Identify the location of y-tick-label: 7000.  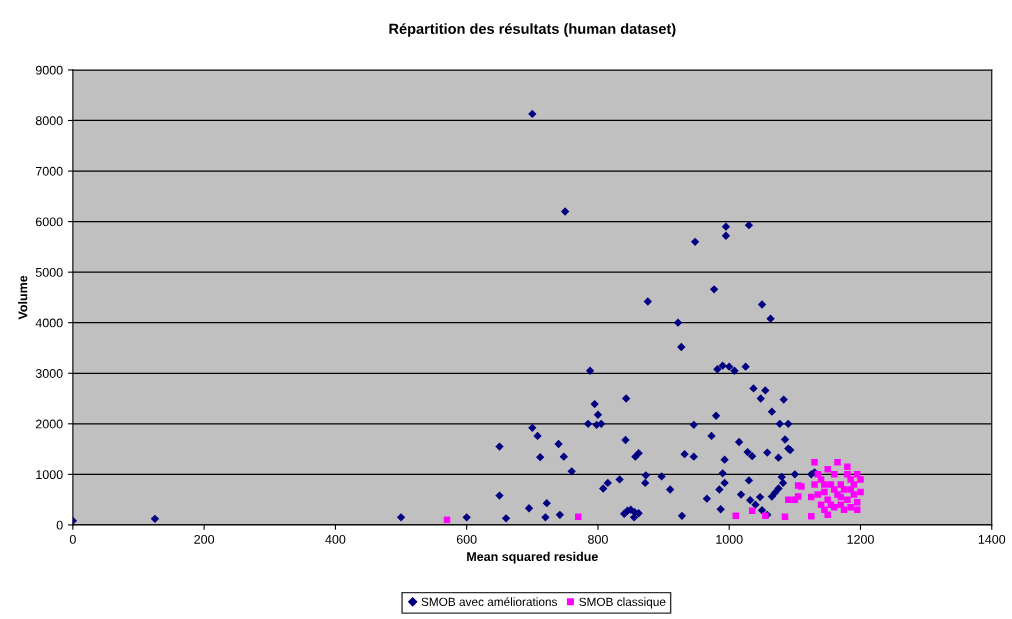
(49, 171).